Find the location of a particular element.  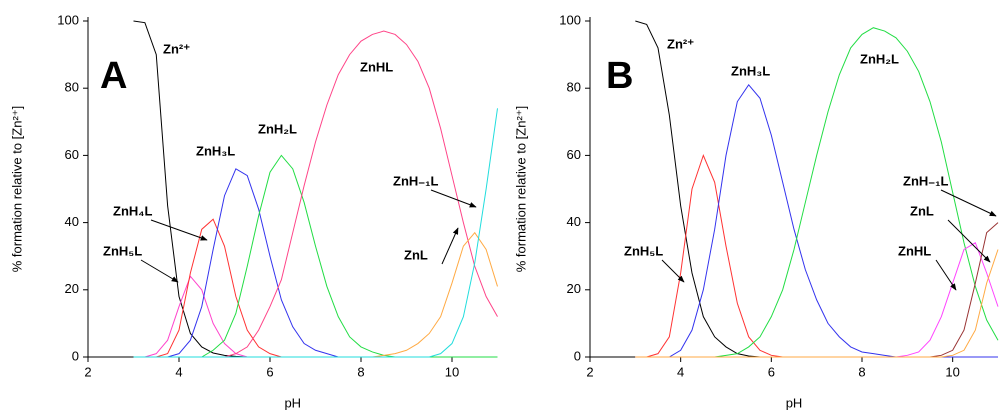

panel-label: A is located at coordinates (113, 76).